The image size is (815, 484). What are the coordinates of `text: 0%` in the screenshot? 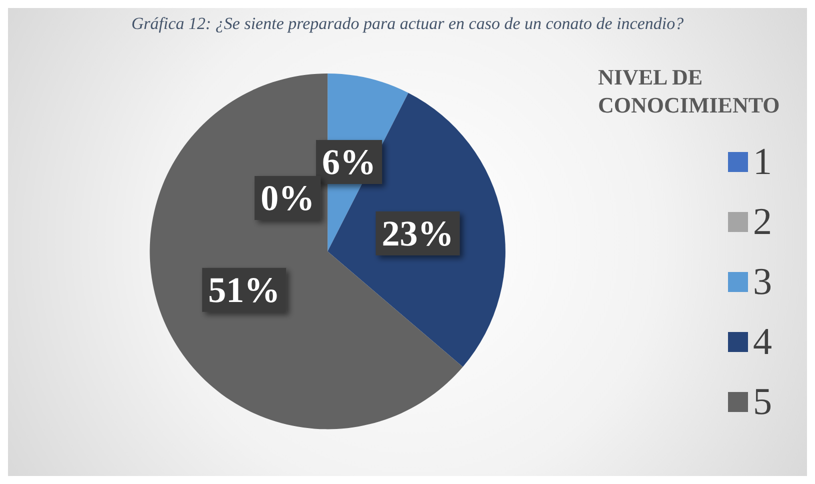 It's located at (287, 198).